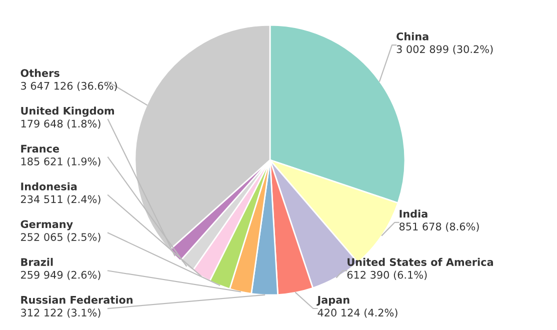  Describe the element at coordinates (358, 313) in the screenshot. I see `data-label: 420 124 (4.2%)` at that location.